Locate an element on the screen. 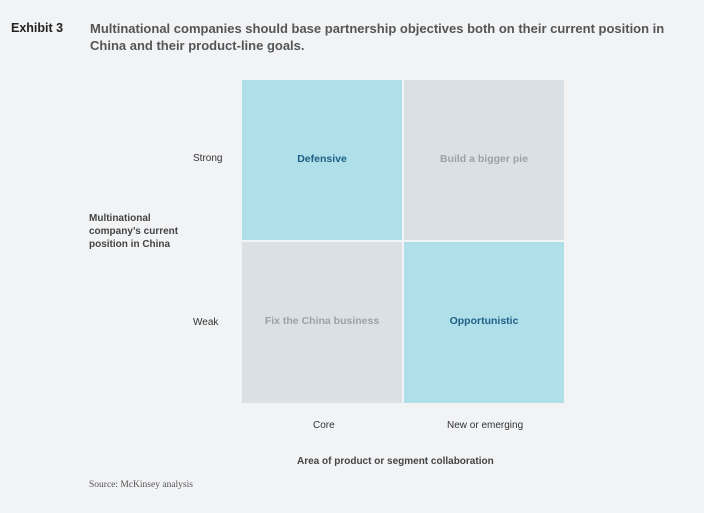  cell-build-a-bigger-pie: Build a bigger pie is located at coordinates (484, 160).